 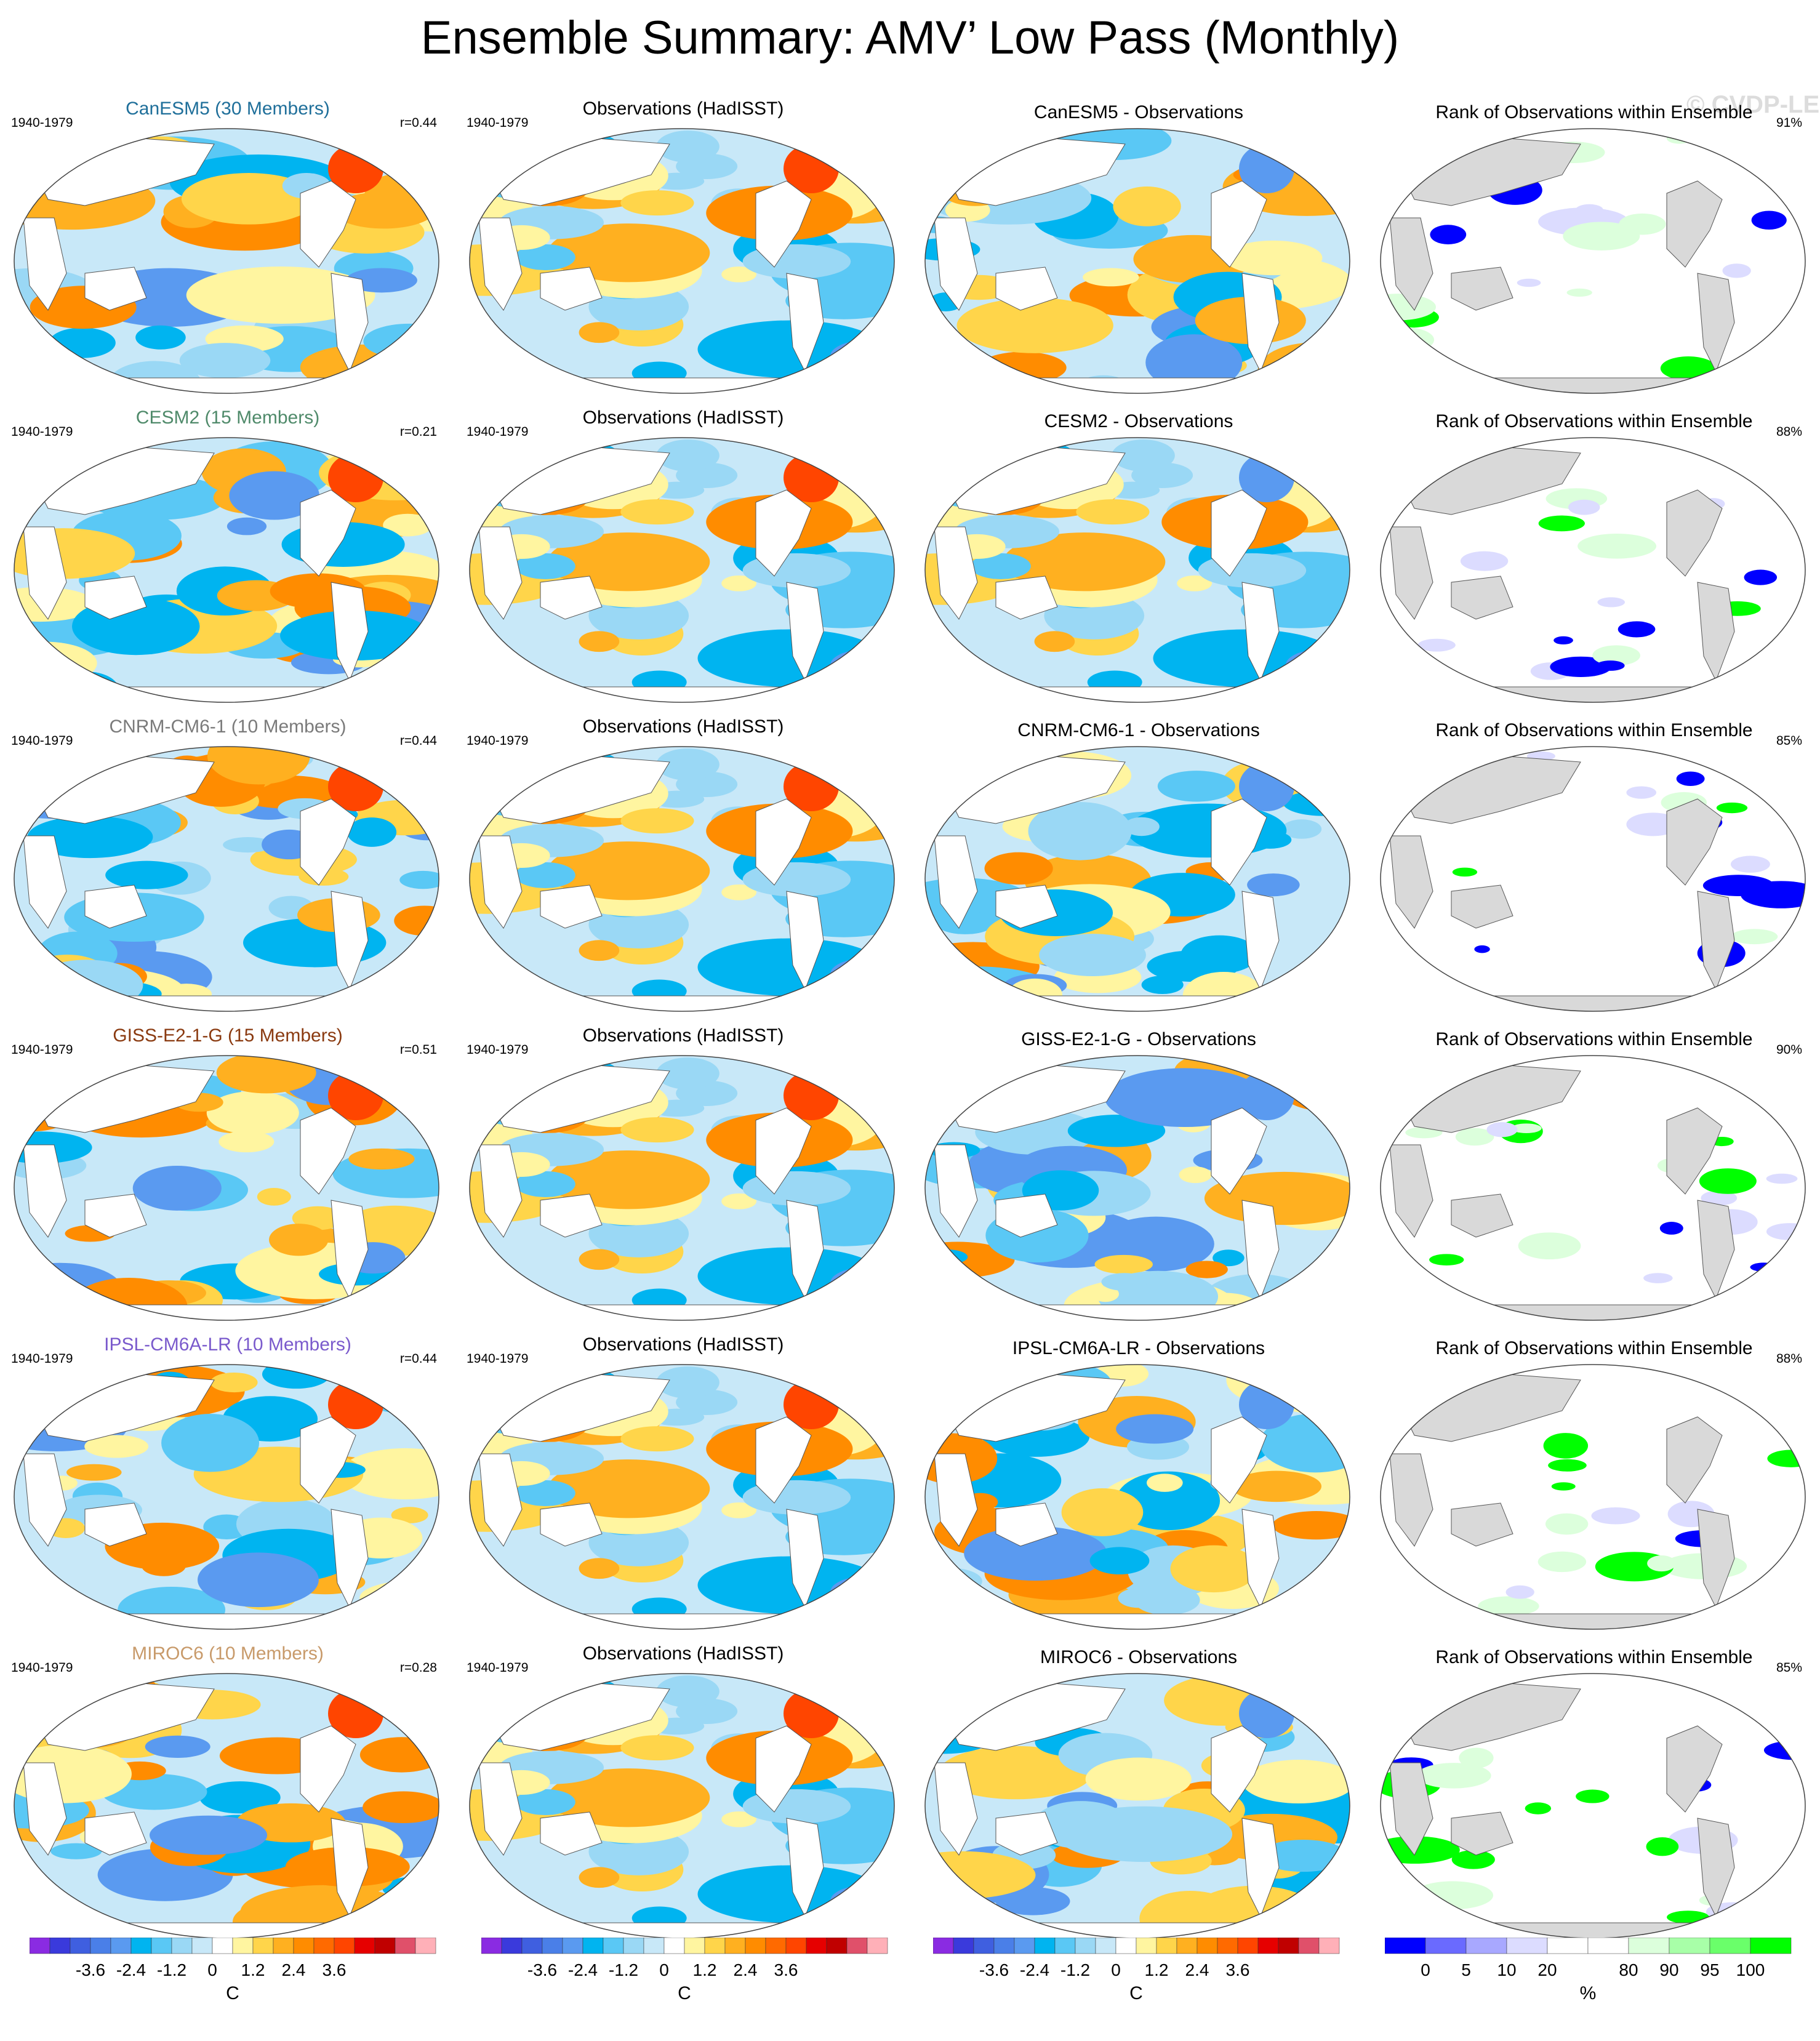 I want to click on difference-title: CESM2 - Observations, so click(x=1138, y=421).